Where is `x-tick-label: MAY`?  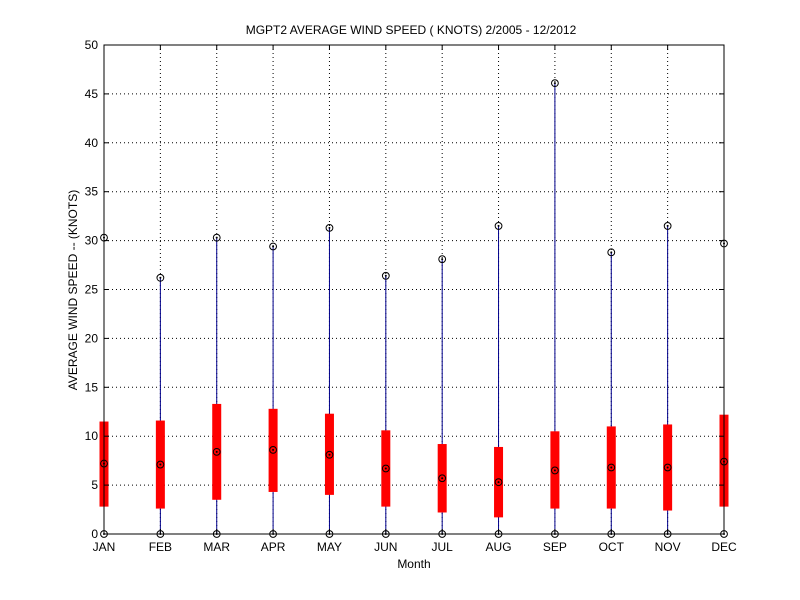
x-tick-label: MAY is located at coordinates (329, 547).